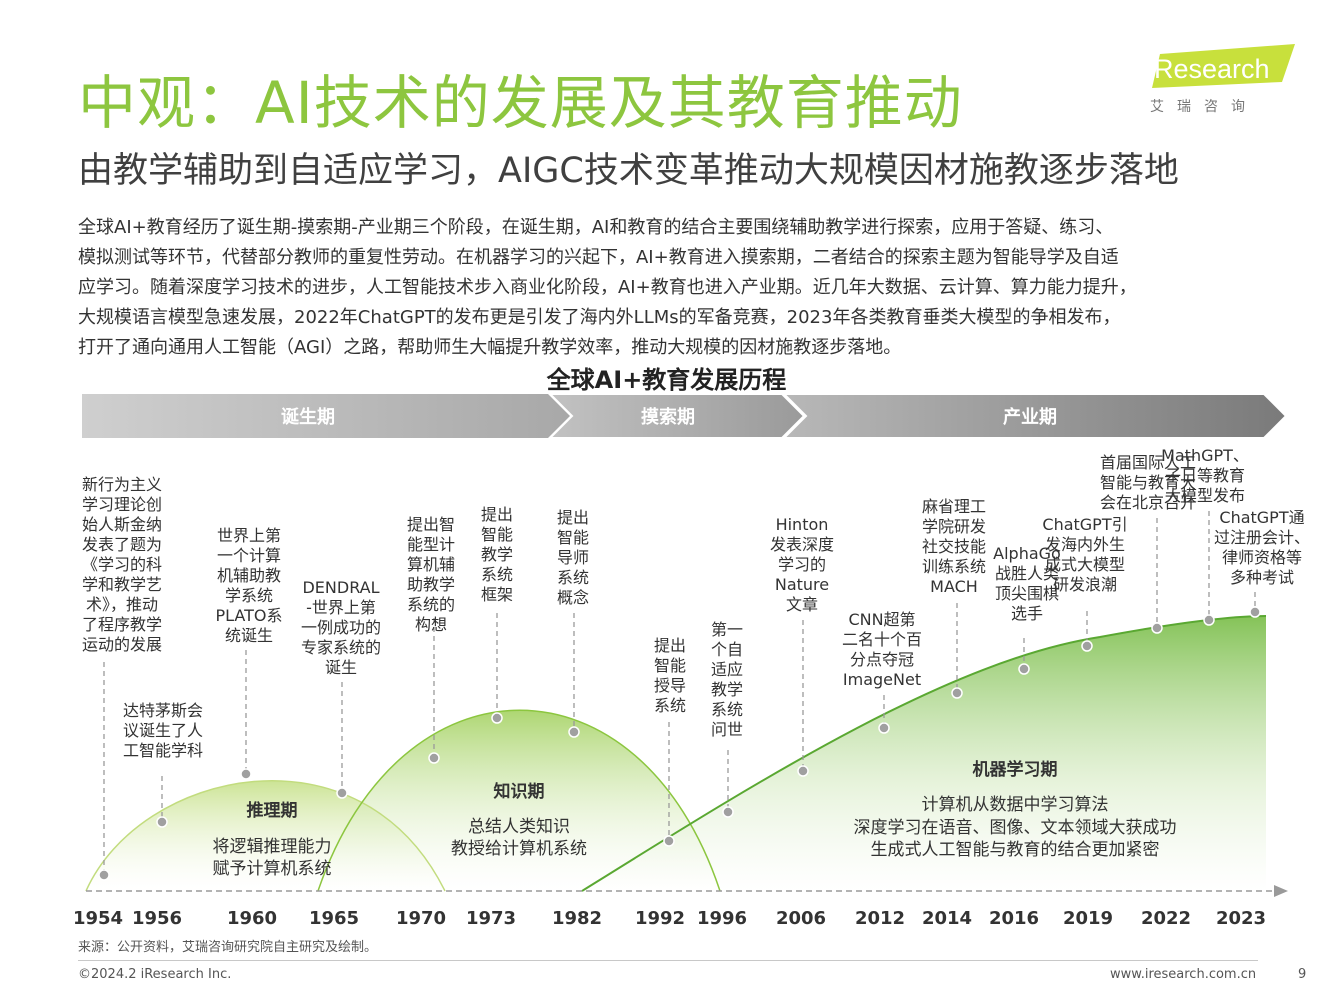 This screenshot has height=1000, width=1333. I want to click on year-label: 2022, so click(1166, 918).